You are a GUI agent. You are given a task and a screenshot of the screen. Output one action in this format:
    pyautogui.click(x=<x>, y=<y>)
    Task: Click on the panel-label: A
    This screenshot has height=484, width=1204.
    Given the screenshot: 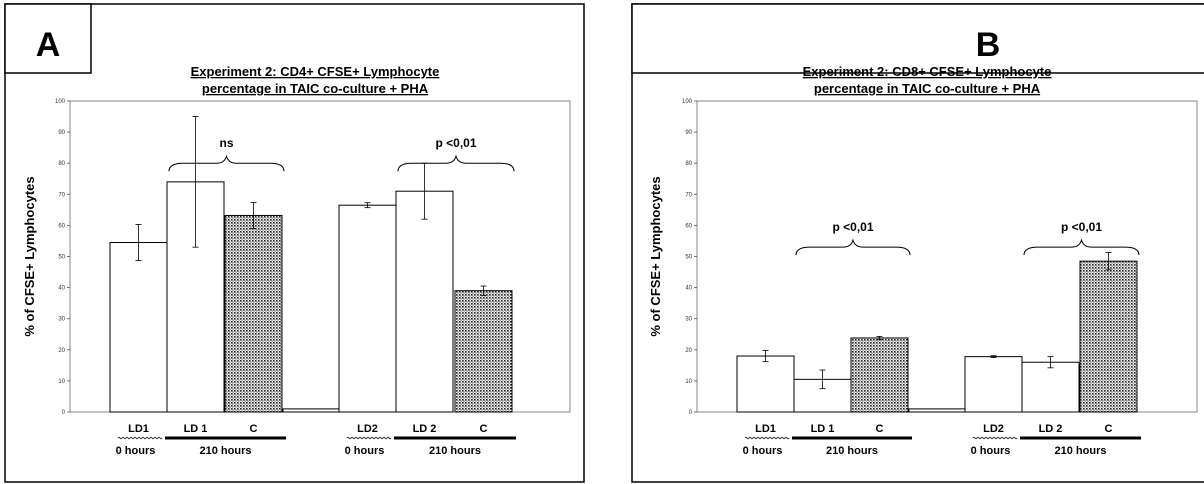 What is the action you would take?
    pyautogui.click(x=48, y=45)
    